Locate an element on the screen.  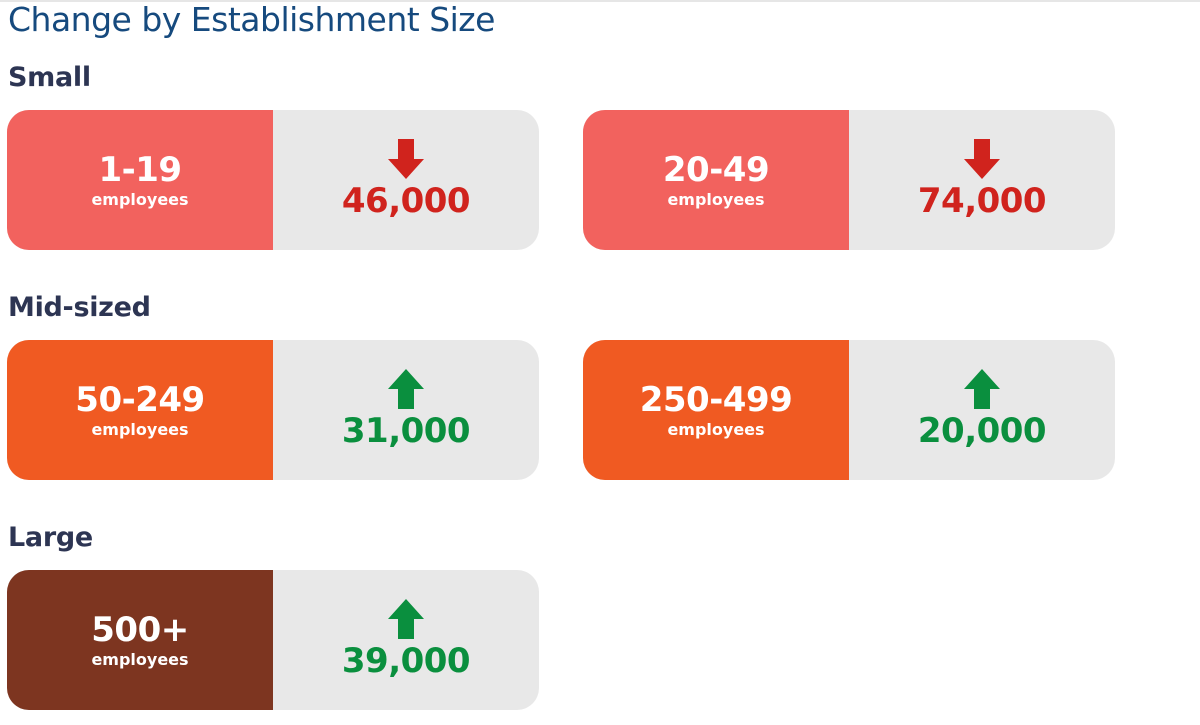
card-value: 20,000 is located at coordinates (982, 431).